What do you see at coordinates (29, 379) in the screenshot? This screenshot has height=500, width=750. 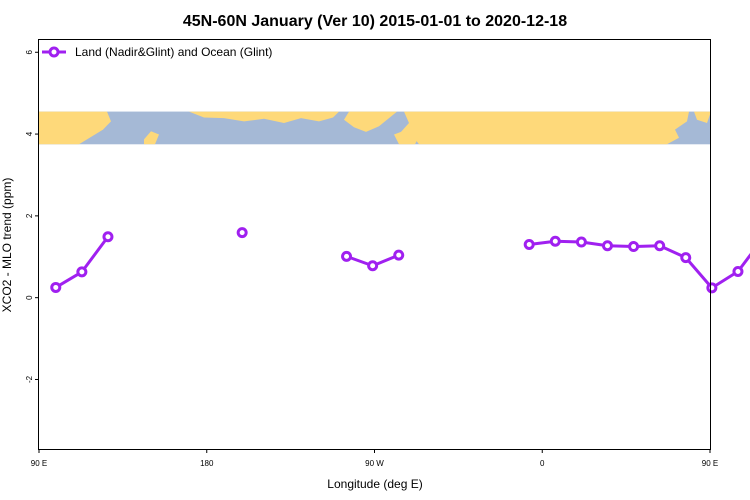 I see `y-tick-label: -2` at bounding box center [29, 379].